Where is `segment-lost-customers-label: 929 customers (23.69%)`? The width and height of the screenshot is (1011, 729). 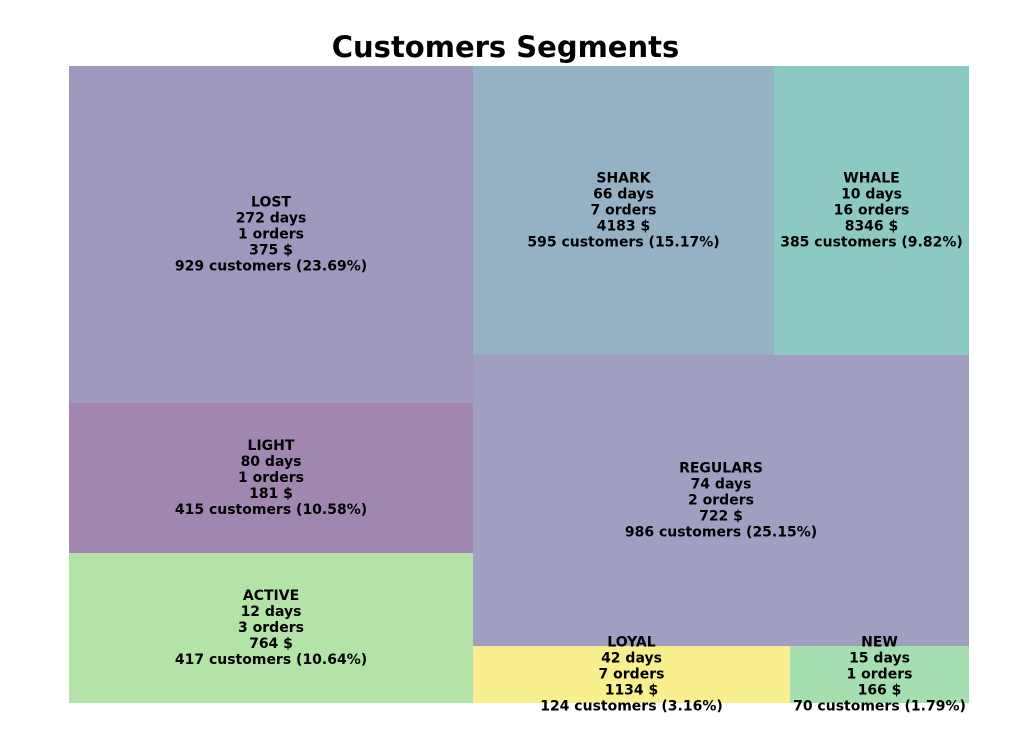
segment-lost-customers-label: 929 customers (23.69%) is located at coordinates (271, 267).